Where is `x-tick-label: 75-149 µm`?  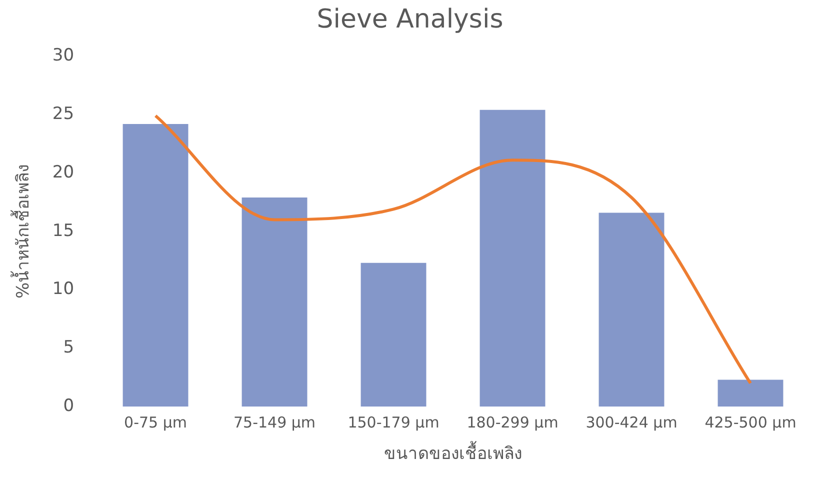 x-tick-label: 75-149 µm is located at coordinates (274, 422).